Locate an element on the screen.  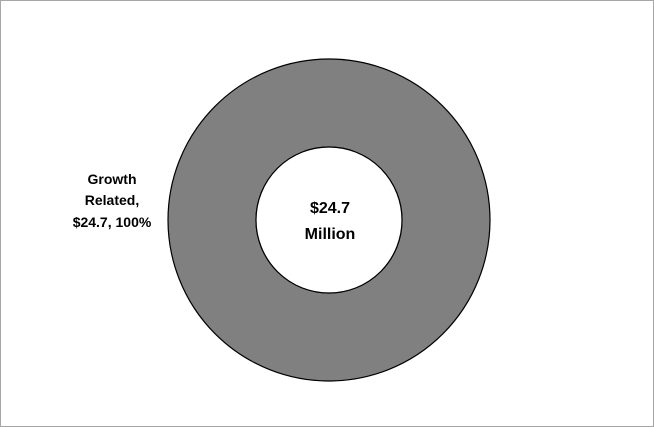
donut-hole is located at coordinates (329, 220).